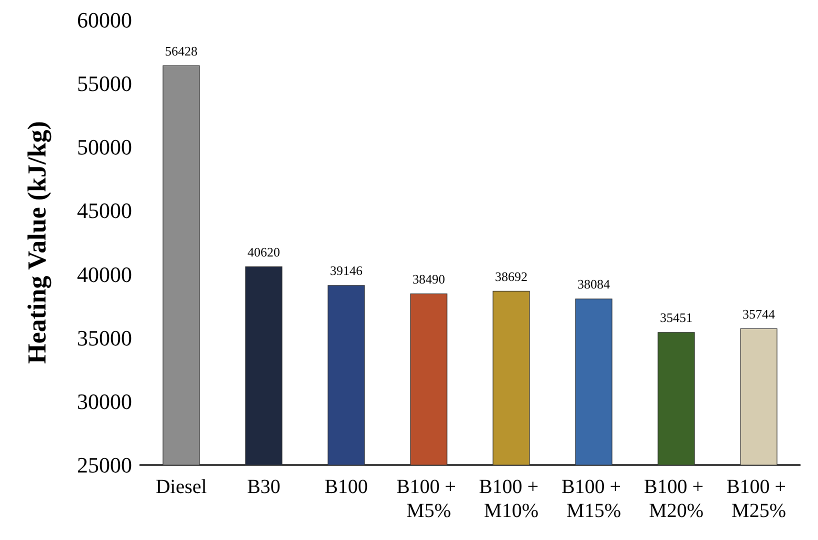 The image size is (818, 540). What do you see at coordinates (676, 318) in the screenshot?
I see `data-label: 35451` at bounding box center [676, 318].